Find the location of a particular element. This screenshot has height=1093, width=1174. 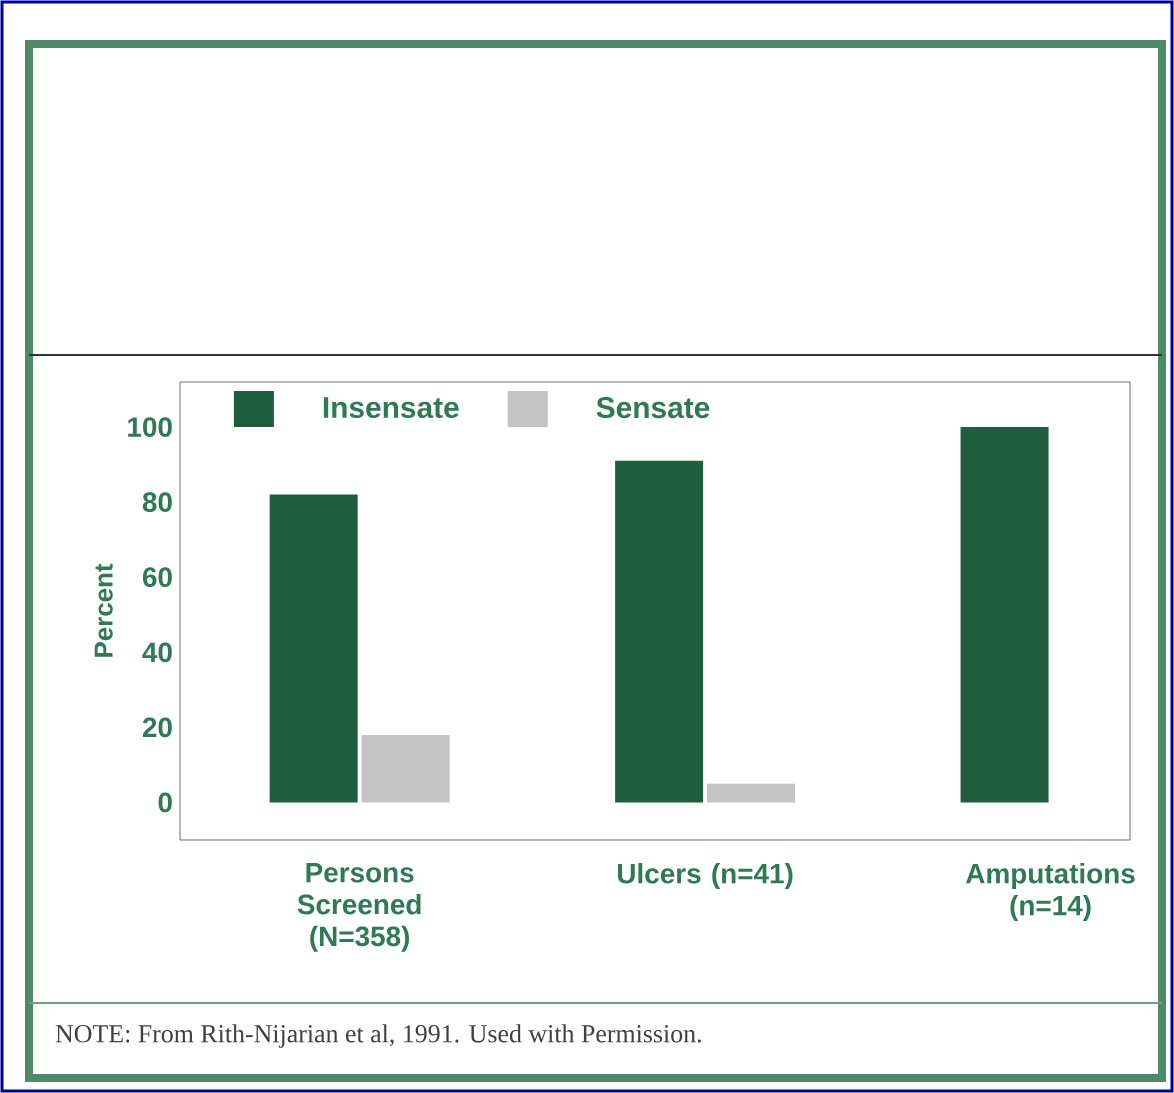

y-tick-label: 20 is located at coordinates (157, 727).